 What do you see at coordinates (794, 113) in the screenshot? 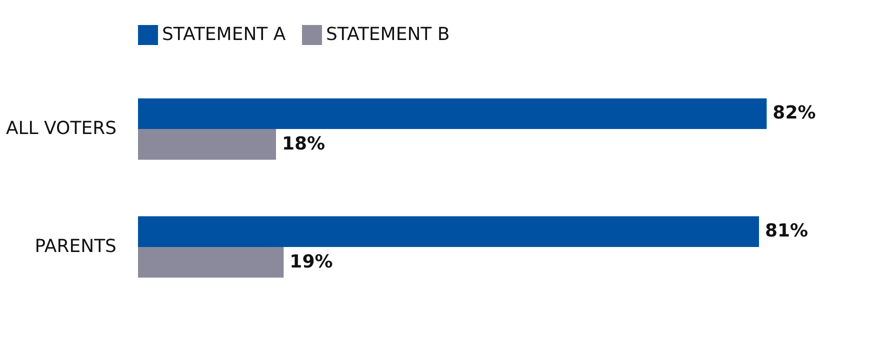
I see `data-label: 82%` at bounding box center [794, 113].